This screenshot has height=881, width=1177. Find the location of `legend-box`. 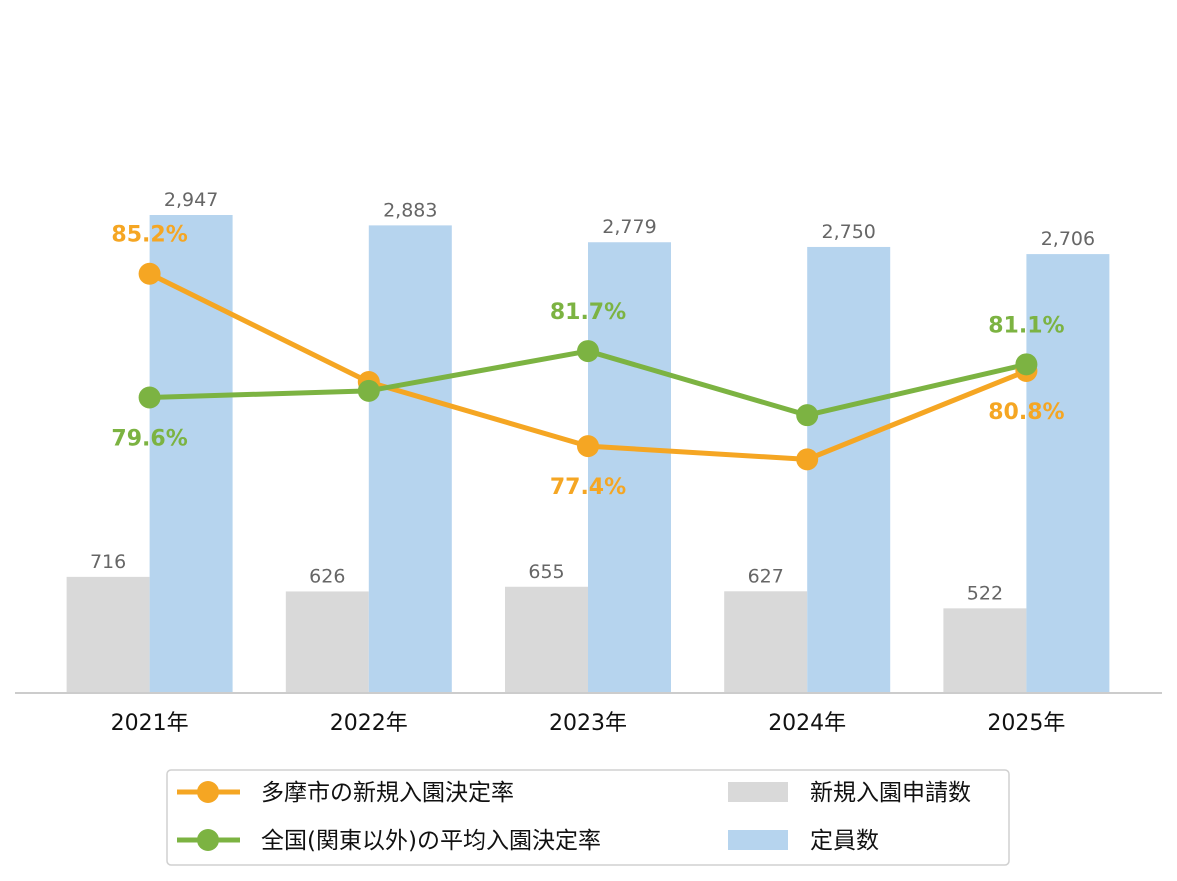

legend-box is located at coordinates (588, 817).